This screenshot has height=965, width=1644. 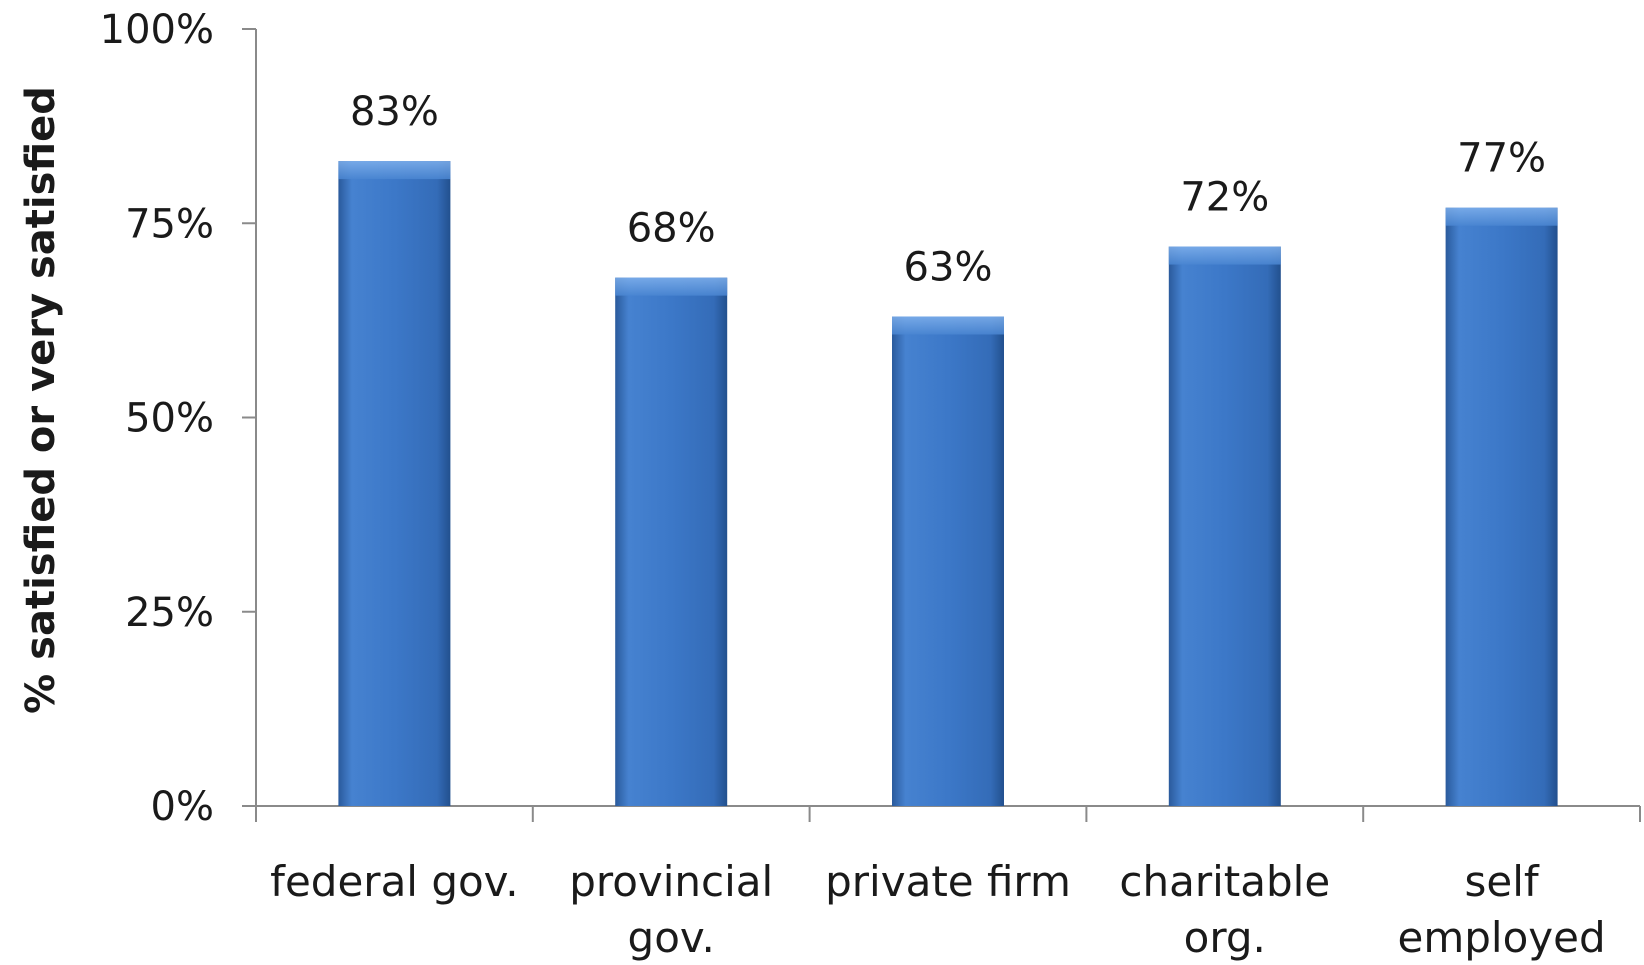 What do you see at coordinates (1502, 937) in the screenshot?
I see `x-tick-label: employed` at bounding box center [1502, 937].